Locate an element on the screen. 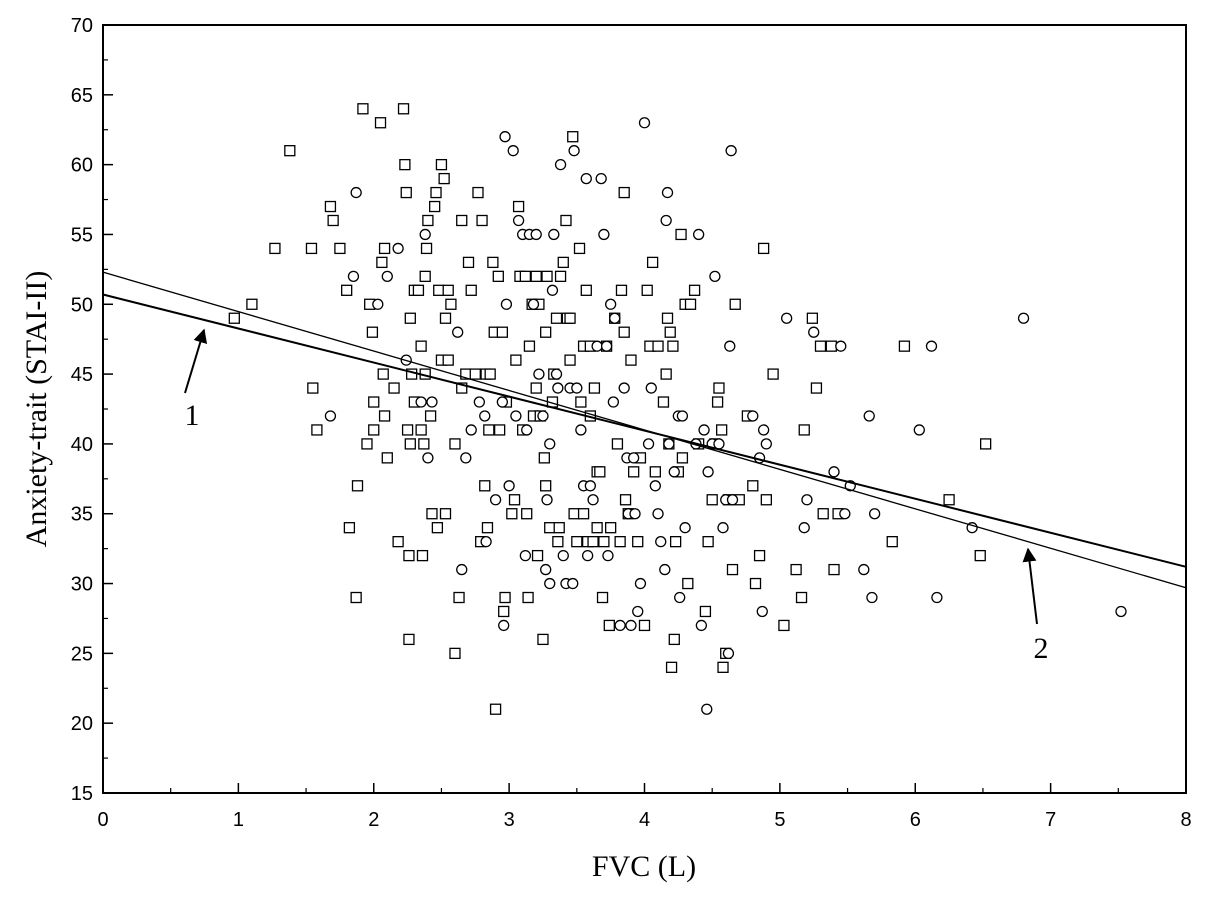 The width and height of the screenshot is (1205, 901). x-tick-label: 6 is located at coordinates (915, 820).